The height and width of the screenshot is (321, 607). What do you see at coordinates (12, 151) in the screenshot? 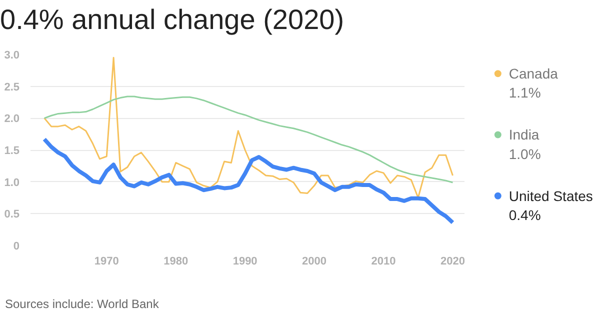
I see `y-tick-label: 1.5` at bounding box center [12, 151].